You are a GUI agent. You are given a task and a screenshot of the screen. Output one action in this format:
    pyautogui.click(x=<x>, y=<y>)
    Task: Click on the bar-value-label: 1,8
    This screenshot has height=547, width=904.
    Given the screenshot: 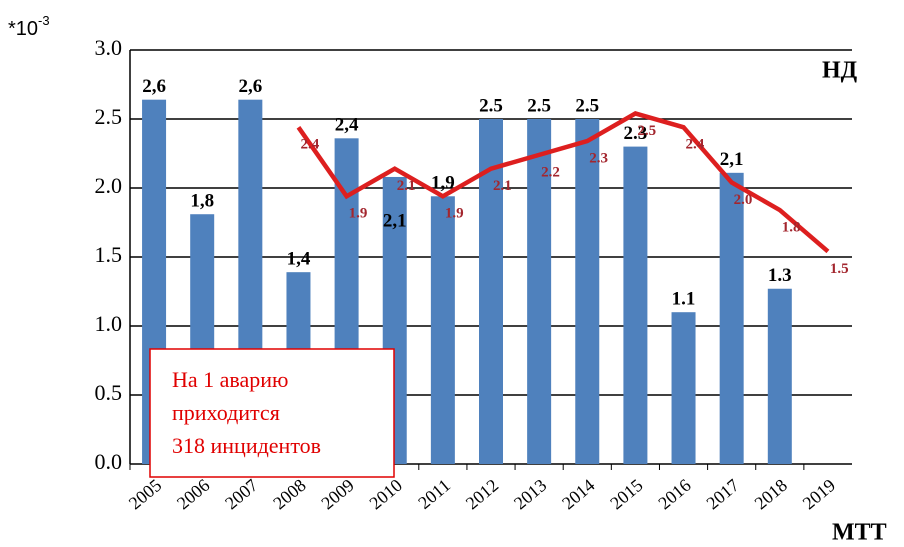 What is the action you would take?
    pyautogui.click(x=202, y=201)
    